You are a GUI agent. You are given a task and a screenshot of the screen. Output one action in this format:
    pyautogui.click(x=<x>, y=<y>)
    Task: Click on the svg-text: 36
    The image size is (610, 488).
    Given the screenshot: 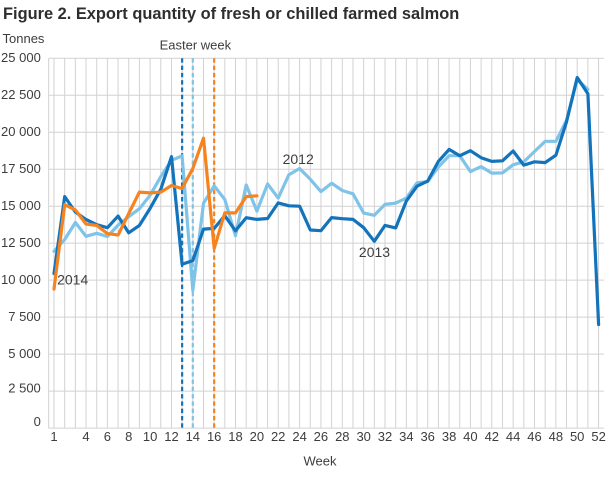 What is the action you would take?
    pyautogui.click(x=427, y=436)
    